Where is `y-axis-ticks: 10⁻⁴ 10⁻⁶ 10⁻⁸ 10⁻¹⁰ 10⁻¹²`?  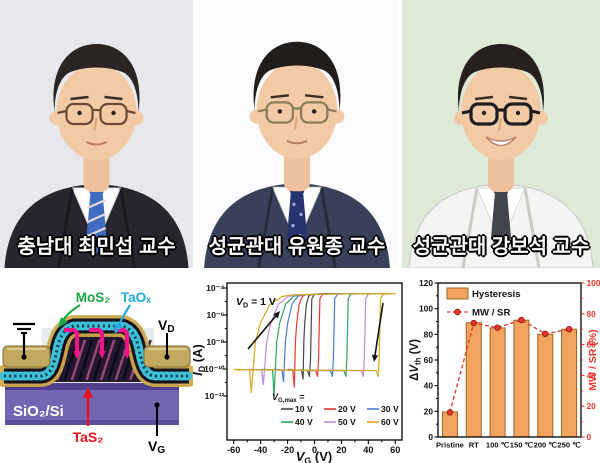
y-axis-ticks: 10⁻⁴ 10⁻⁶ 10⁻⁸ 10⁻¹⁰ 10⁻¹² is located at coordinates (215, 342).